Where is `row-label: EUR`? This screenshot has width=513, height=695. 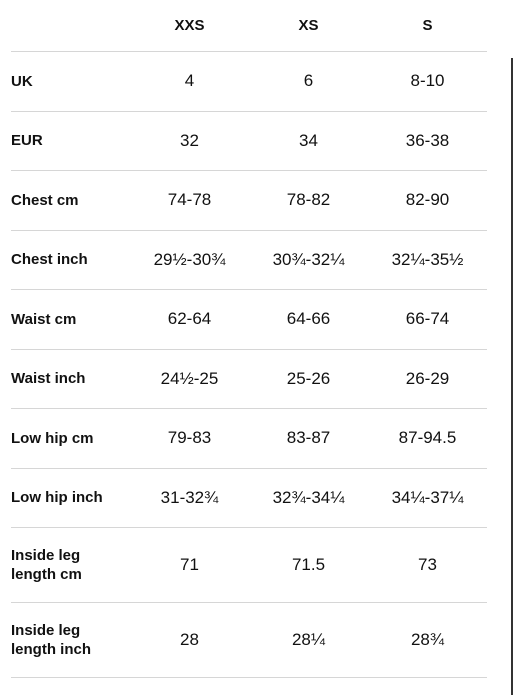
row-label: EUR is located at coordinates (70, 141).